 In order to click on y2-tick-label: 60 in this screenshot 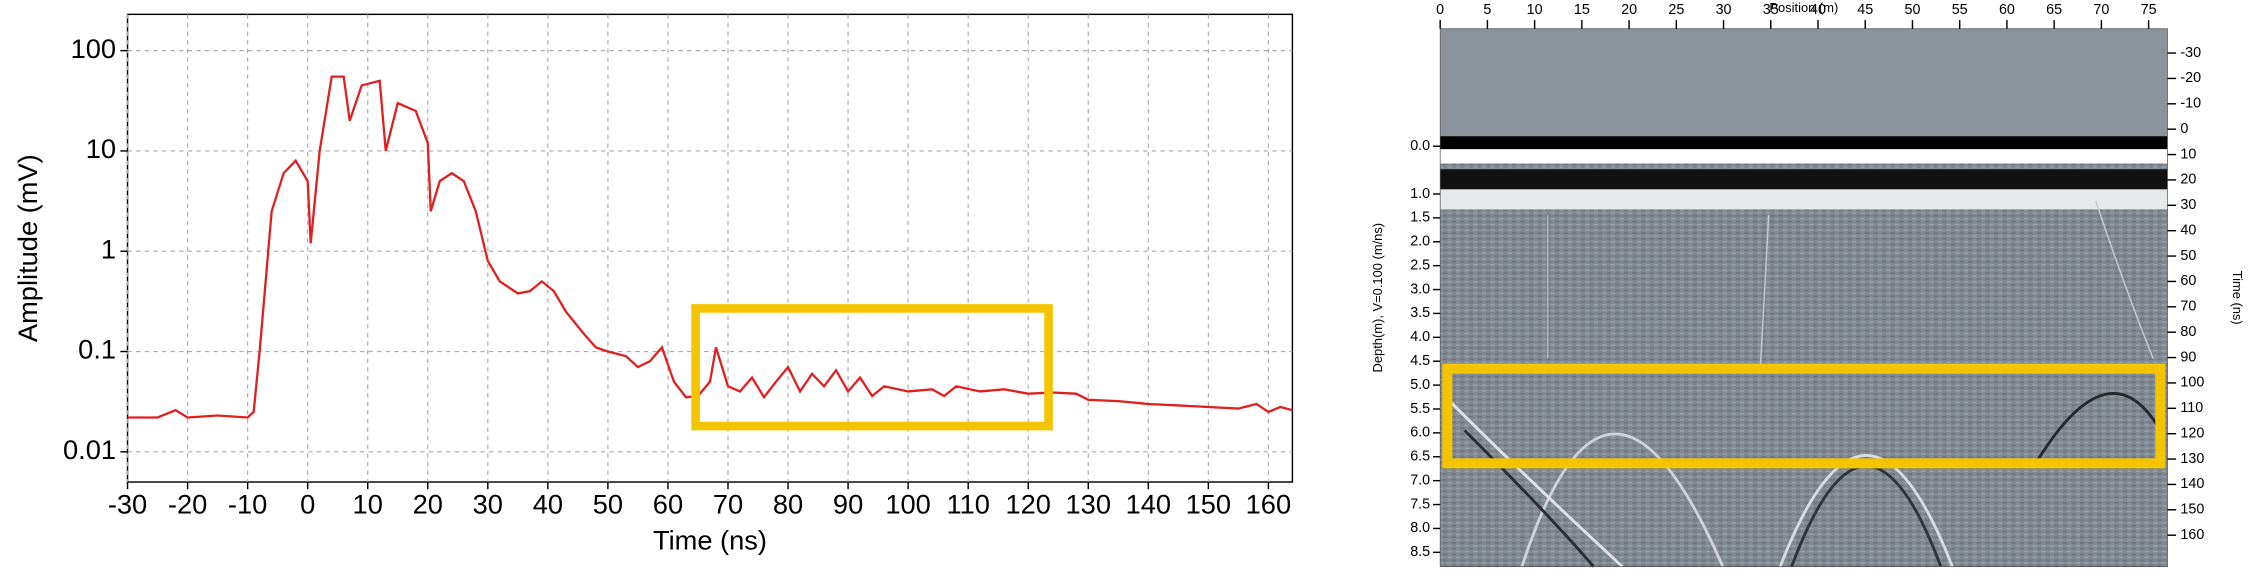, I will do `click(2188, 281)`.